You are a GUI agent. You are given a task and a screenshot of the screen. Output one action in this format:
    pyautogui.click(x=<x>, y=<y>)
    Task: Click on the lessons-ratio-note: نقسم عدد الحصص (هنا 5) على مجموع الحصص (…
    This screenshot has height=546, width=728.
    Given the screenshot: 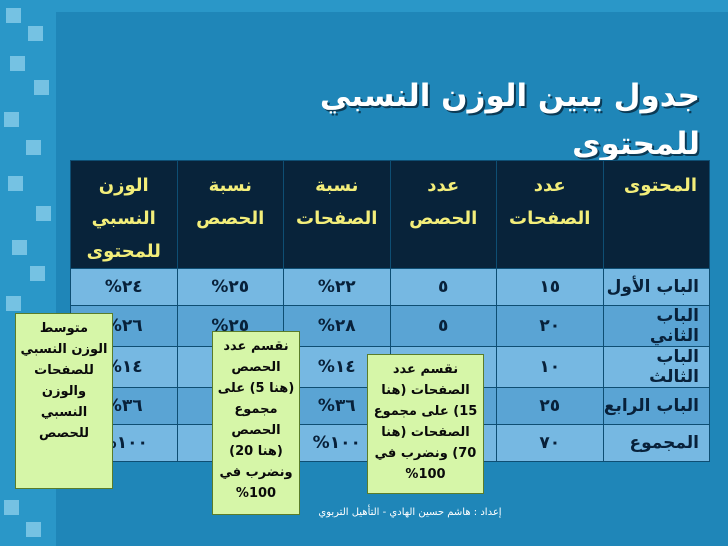 What is the action you would take?
    pyautogui.click(x=256, y=423)
    